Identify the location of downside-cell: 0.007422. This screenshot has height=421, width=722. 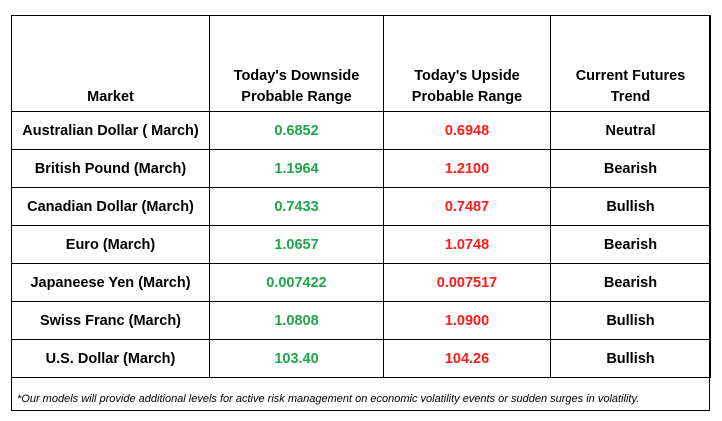
(296, 282).